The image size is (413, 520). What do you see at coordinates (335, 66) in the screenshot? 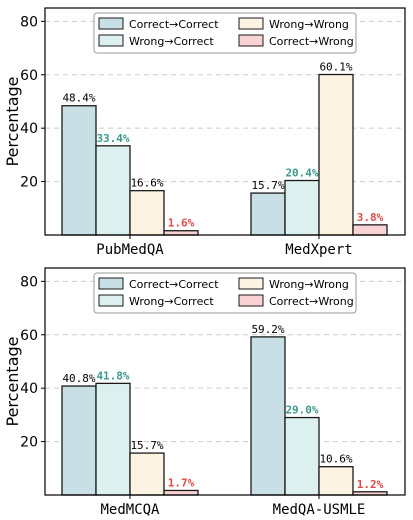
I see `data-label: 60.1%` at bounding box center [335, 66].